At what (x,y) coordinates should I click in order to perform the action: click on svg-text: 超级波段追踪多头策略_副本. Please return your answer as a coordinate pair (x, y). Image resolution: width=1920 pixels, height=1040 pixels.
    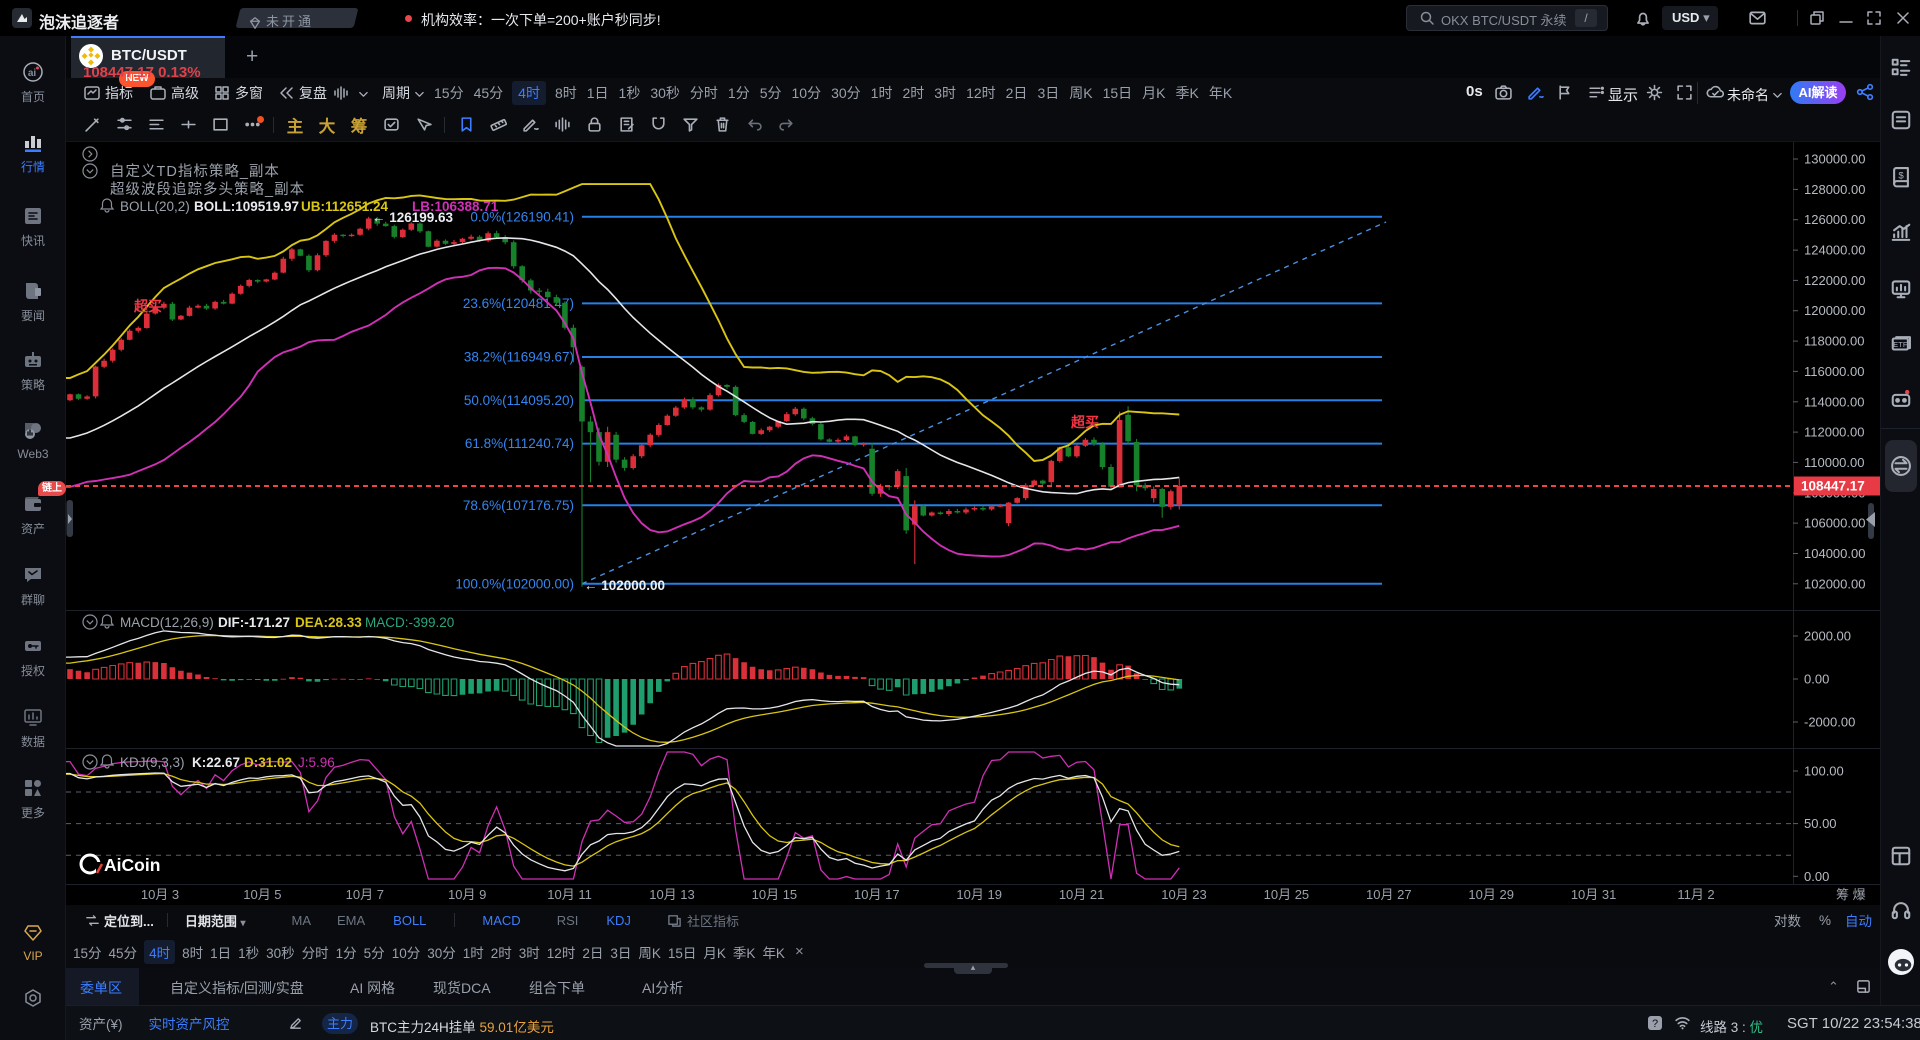
    Looking at the image, I should click on (207, 189).